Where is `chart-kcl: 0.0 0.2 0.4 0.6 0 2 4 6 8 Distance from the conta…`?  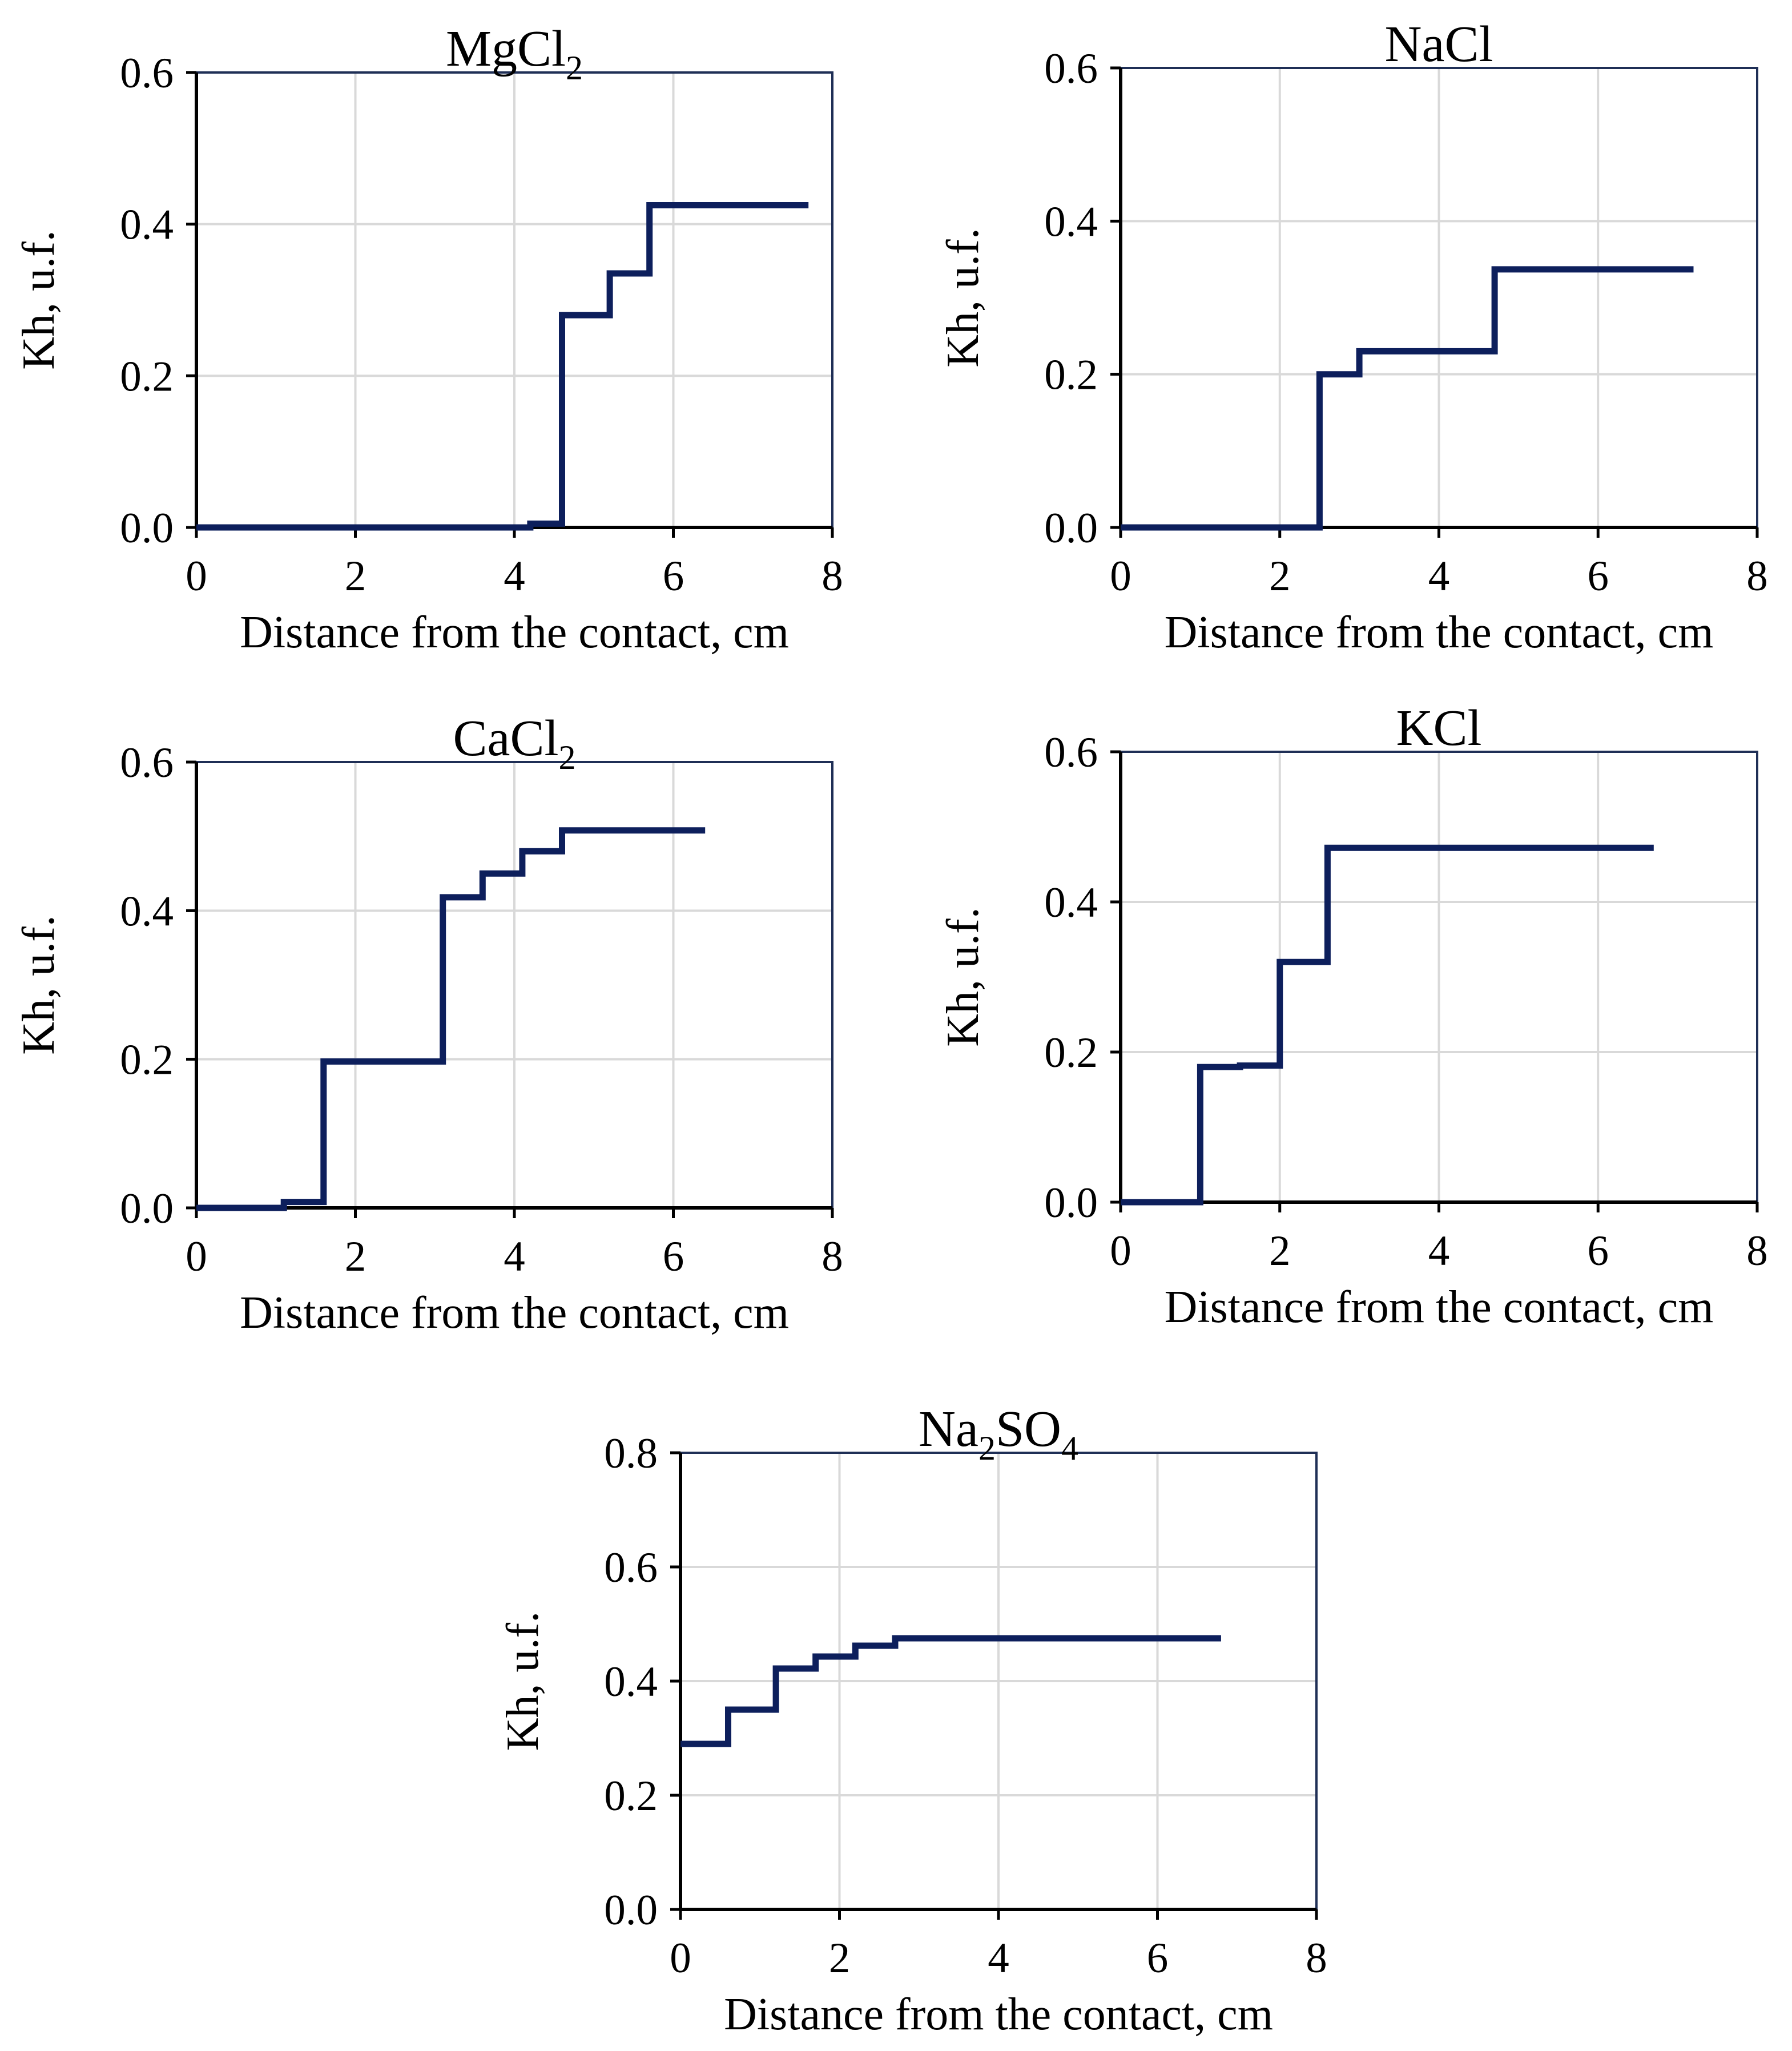
chart-kcl: 0.0 0.2 0.4 0.6 0 2 4 6 8 Distance from the conta… is located at coordinates (1353, 1016).